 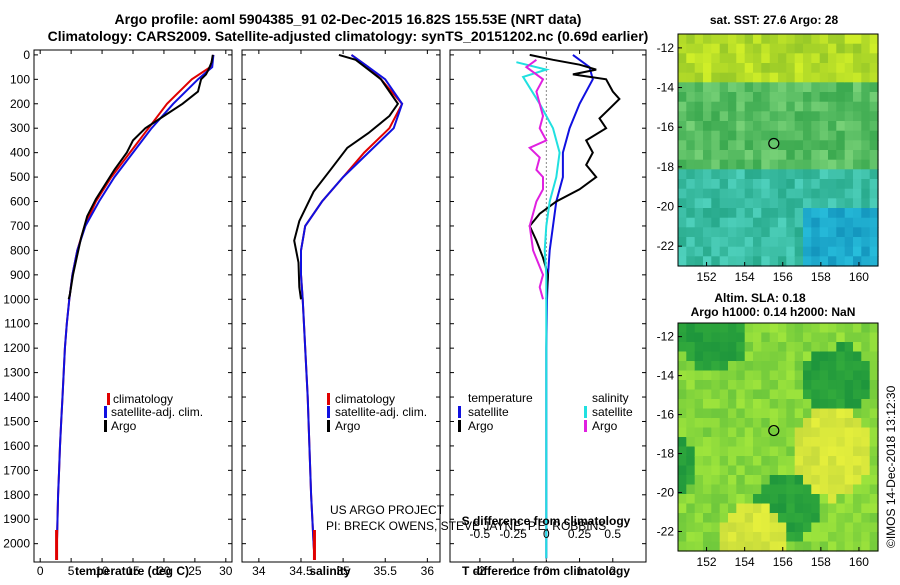 I want to click on y-tick-label: 1400, so click(x=16, y=397).